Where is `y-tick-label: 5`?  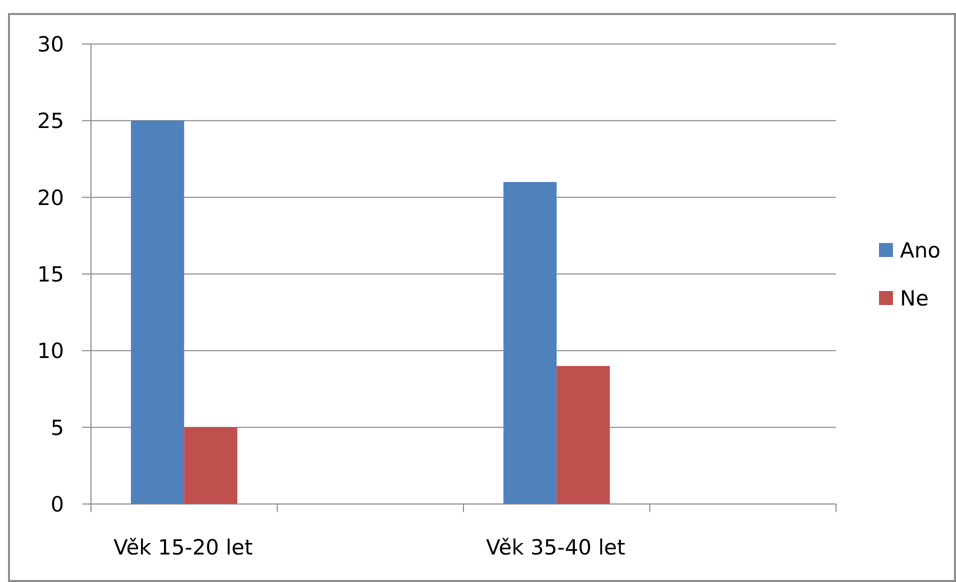
y-tick-label: 5 is located at coordinates (57, 428).